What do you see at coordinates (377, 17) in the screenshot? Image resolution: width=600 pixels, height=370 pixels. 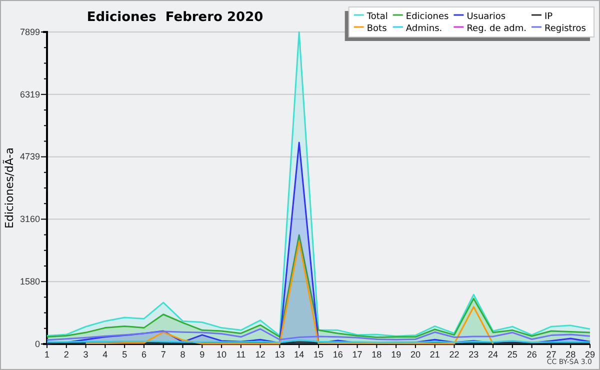 I see `legend-label: Total` at bounding box center [377, 17].